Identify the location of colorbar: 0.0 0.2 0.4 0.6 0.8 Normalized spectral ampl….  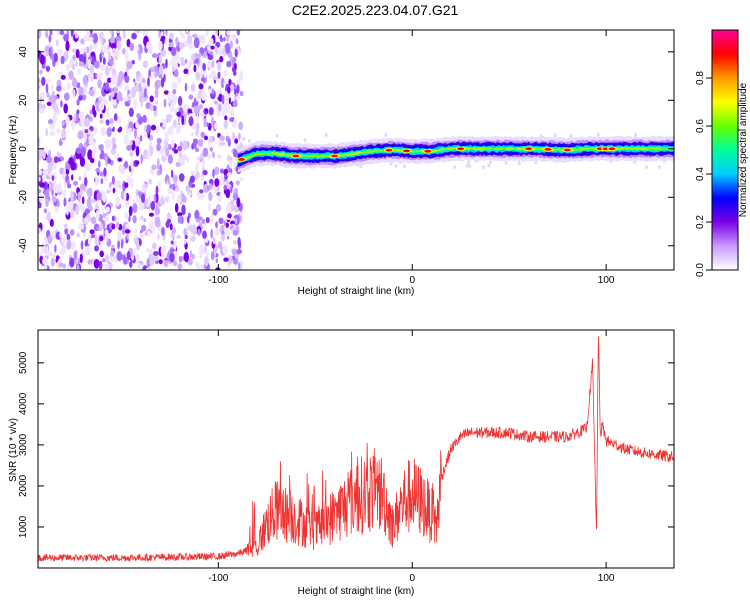
(722, 153).